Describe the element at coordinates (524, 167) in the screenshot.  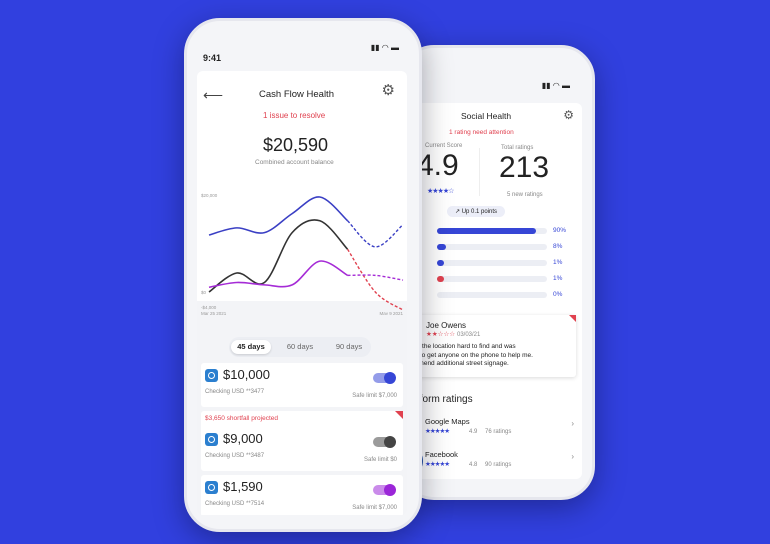
I see `total-ratings: 213` at that location.